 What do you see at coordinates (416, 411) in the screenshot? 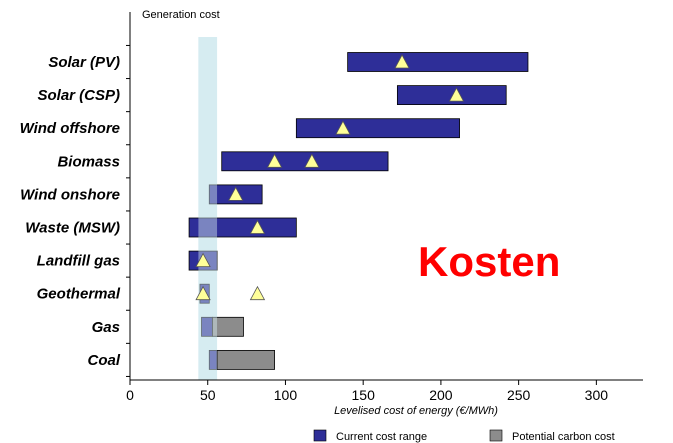
I see `x-axis-title: Levelised cost of energy (€/MWh)` at bounding box center [416, 411].